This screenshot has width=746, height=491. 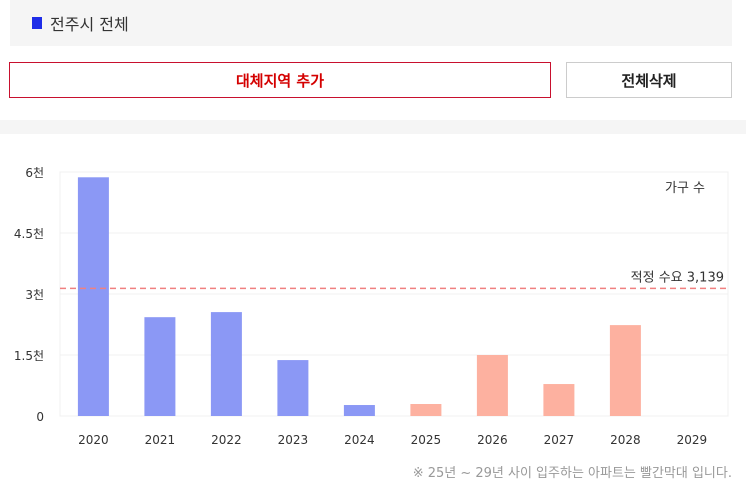 What do you see at coordinates (572, 473) in the screenshot?
I see `footnote: ※ 25년 ~ 29년 사이 입주하는 아파트는 빨간막대 입니다.` at bounding box center [572, 473].